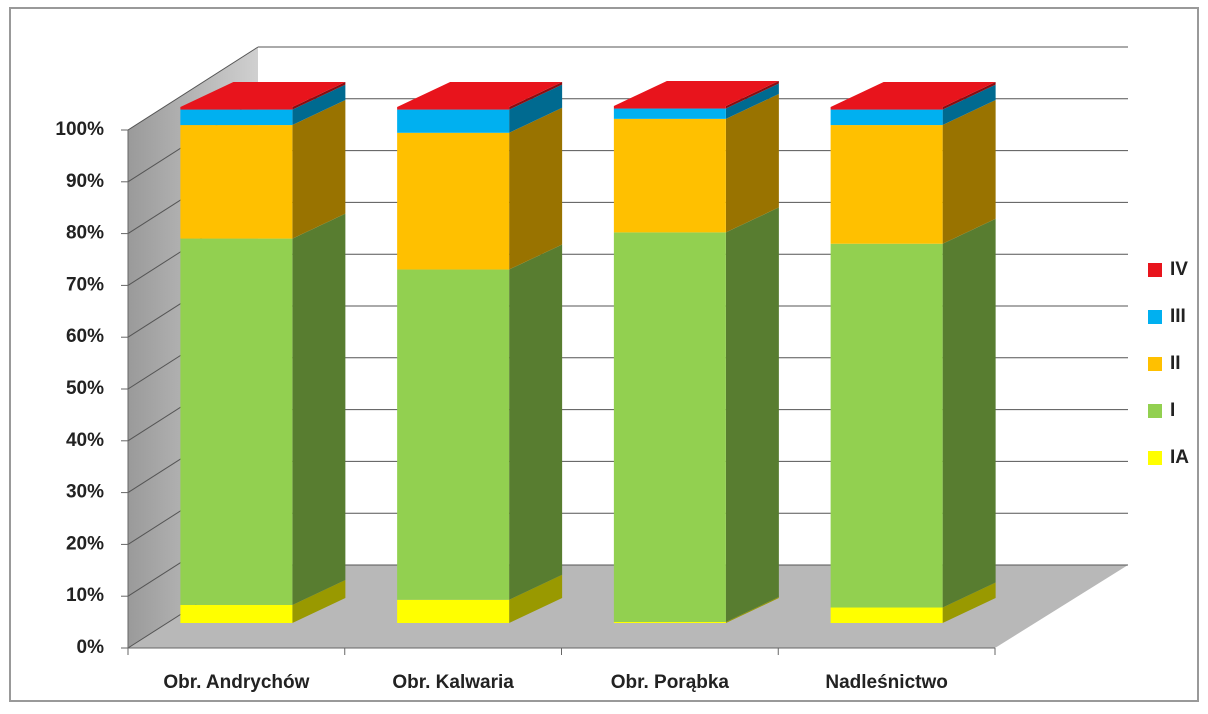  I want to click on y-tick-label: 60%, so click(85, 336).